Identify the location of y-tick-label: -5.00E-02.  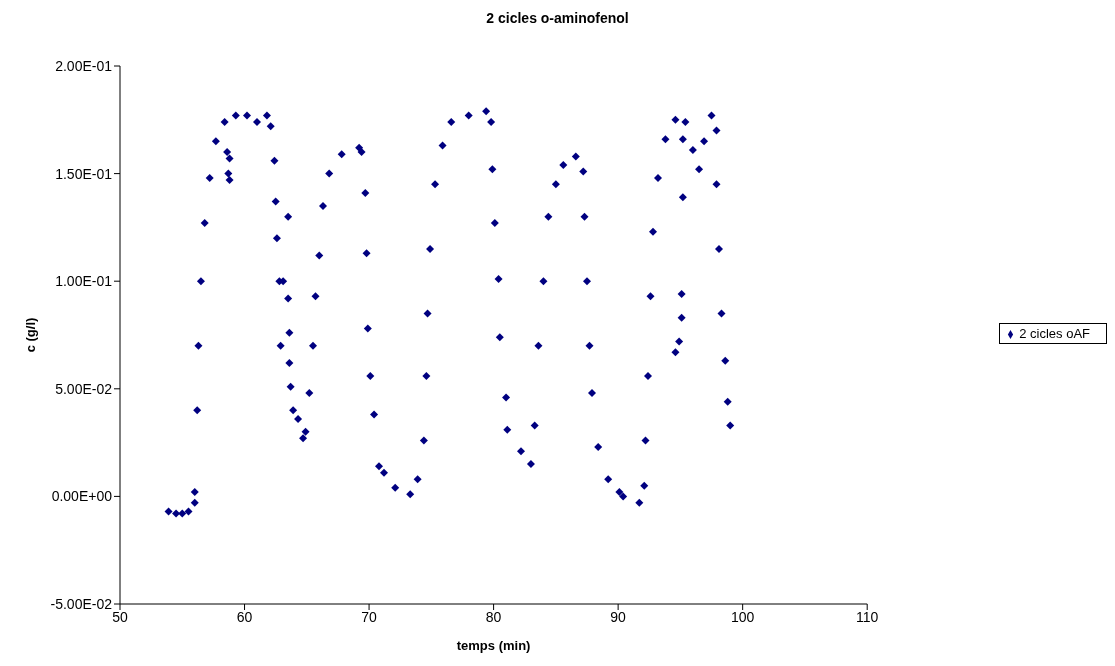
(81, 603).